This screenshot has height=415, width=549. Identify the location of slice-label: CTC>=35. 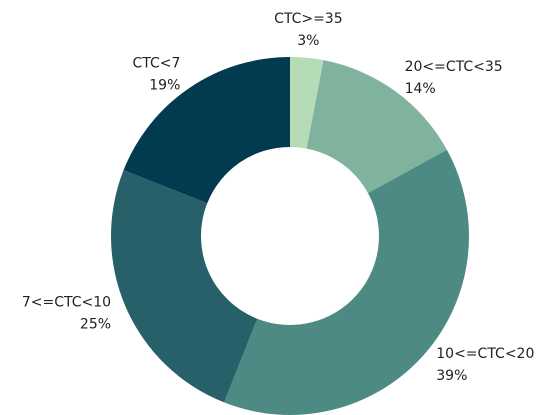
(308, 19).